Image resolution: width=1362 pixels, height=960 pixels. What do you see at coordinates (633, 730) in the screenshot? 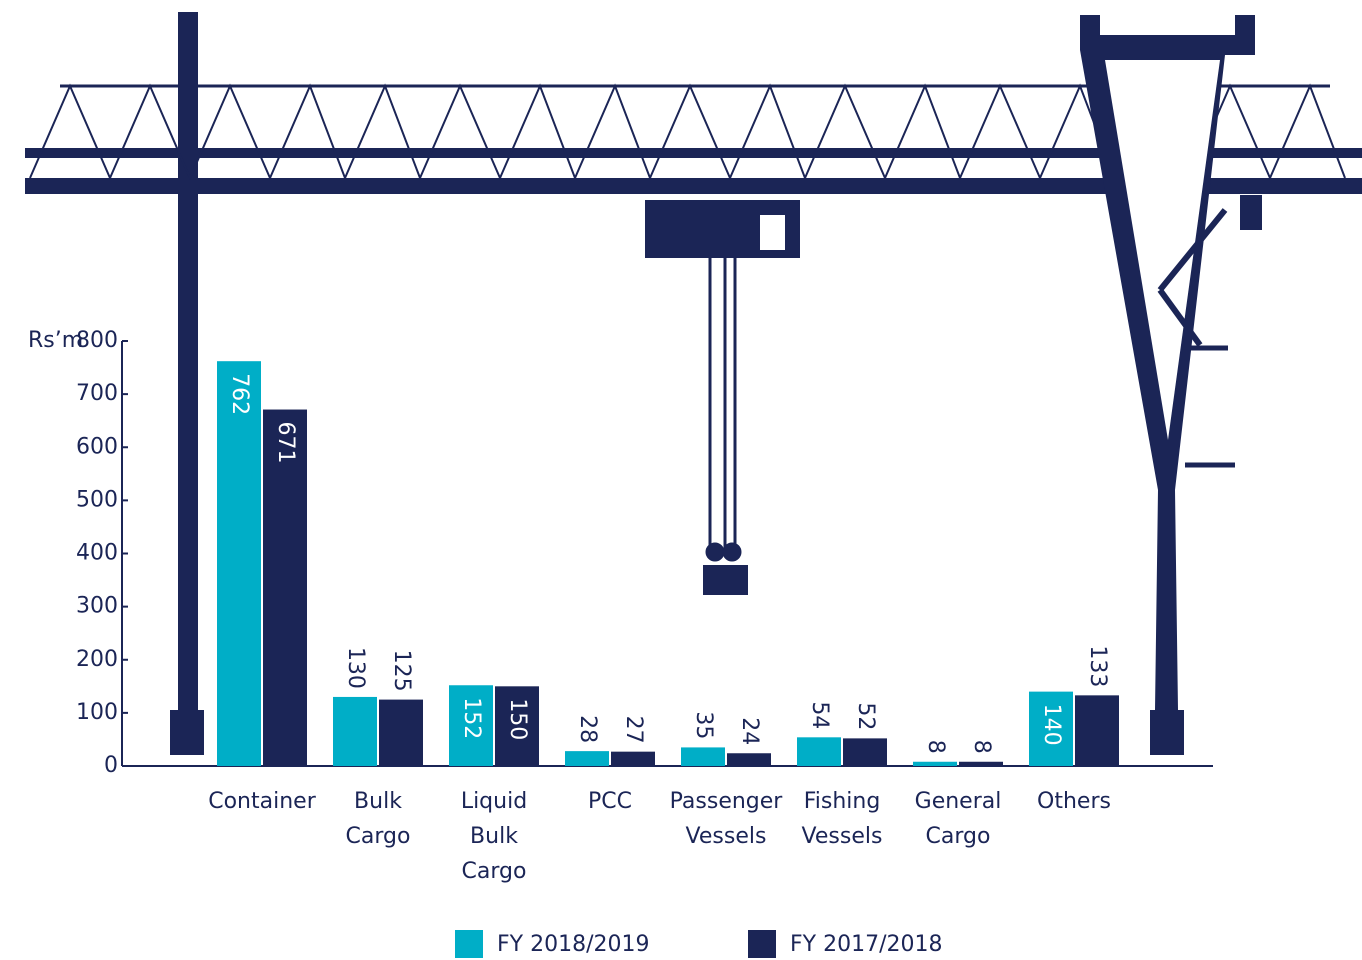
I see `value-label: 27` at bounding box center [633, 730].